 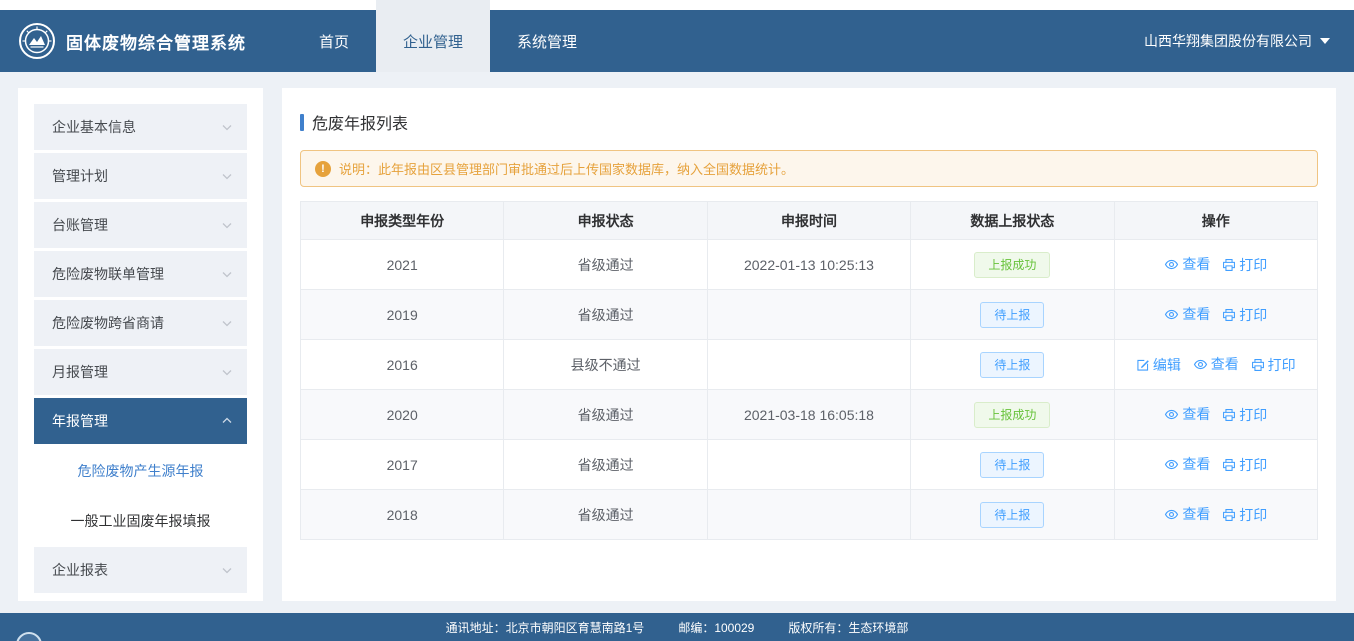 What do you see at coordinates (1158, 365) in the screenshot?
I see `edit-link: 编辑` at bounding box center [1158, 365].